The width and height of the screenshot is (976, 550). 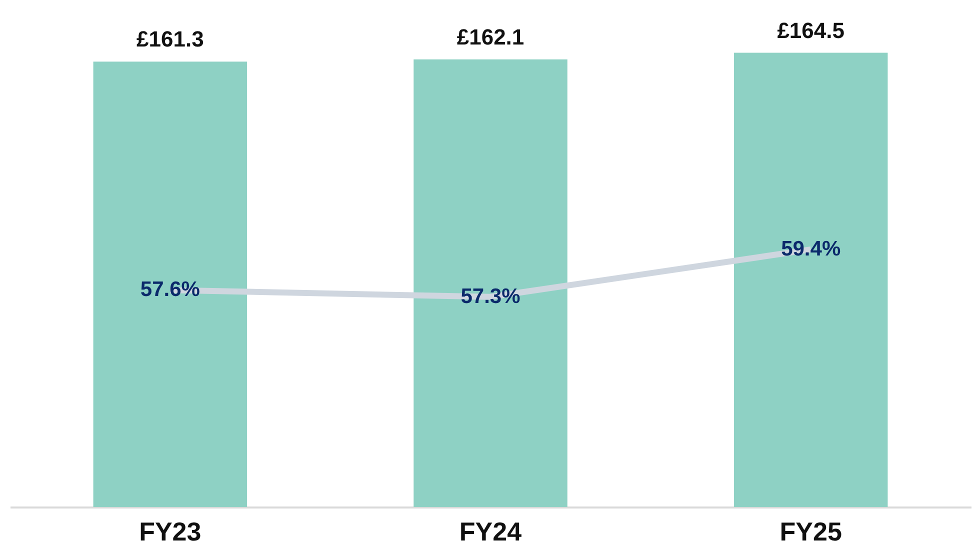 I want to click on data-label: £161.3, so click(x=170, y=39).